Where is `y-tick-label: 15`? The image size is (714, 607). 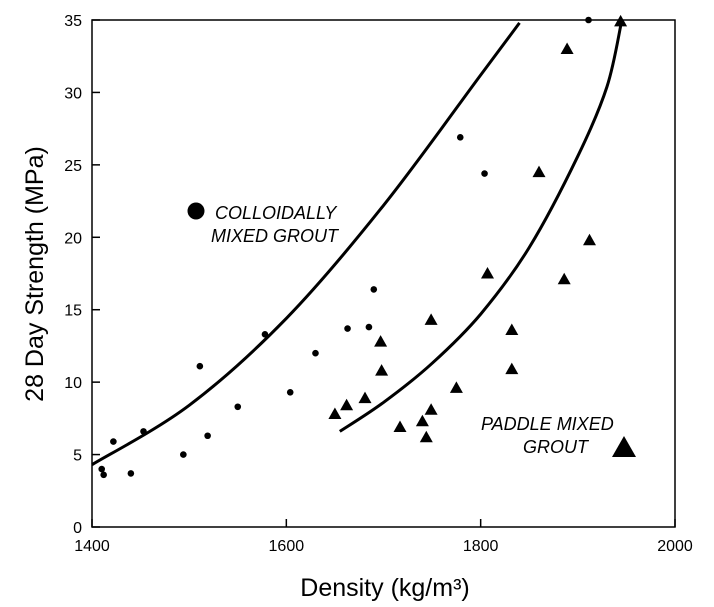 y-tick-label: 15 is located at coordinates (73, 311).